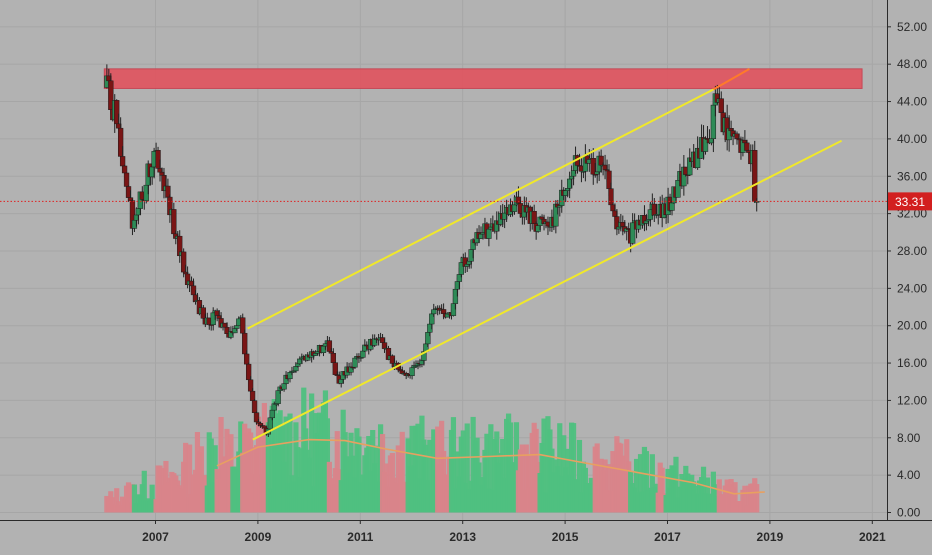 This screenshot has height=555, width=932. I want to click on x-tick-label: 2015, so click(565, 537).